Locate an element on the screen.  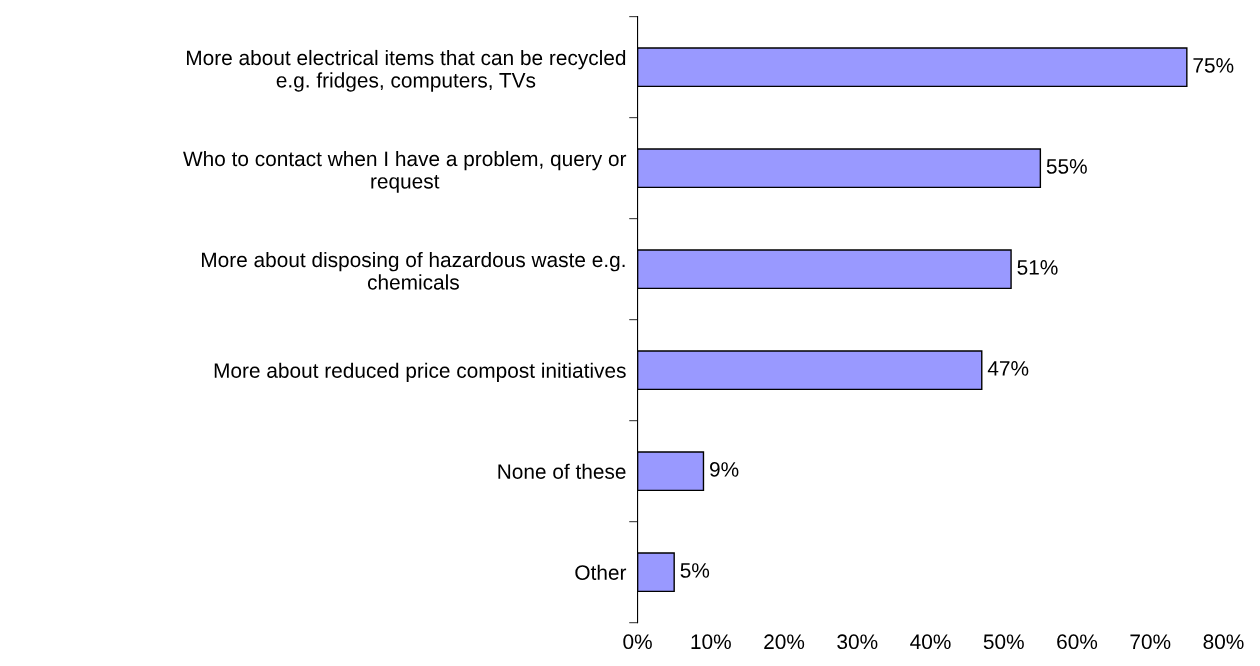
x-tick-label: 40% is located at coordinates (930, 642).